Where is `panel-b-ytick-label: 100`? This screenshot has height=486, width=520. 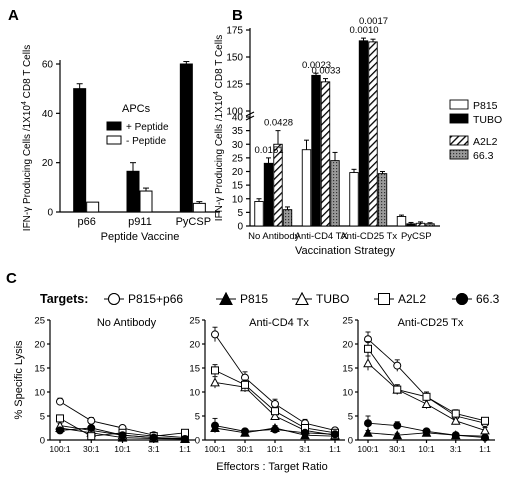
panel-b-ytick-label: 100 is located at coordinates (234, 112).